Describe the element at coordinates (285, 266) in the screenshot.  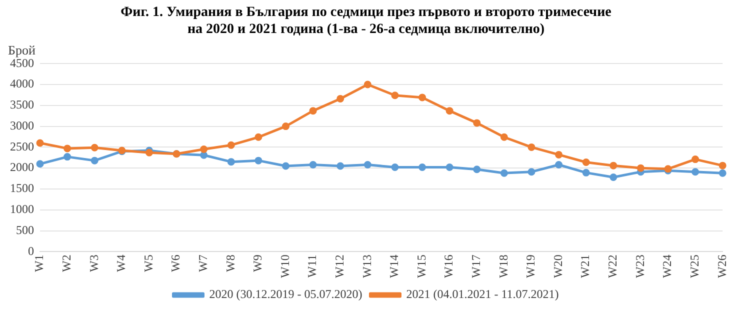
I see `x-tick-label: W10` at that location.